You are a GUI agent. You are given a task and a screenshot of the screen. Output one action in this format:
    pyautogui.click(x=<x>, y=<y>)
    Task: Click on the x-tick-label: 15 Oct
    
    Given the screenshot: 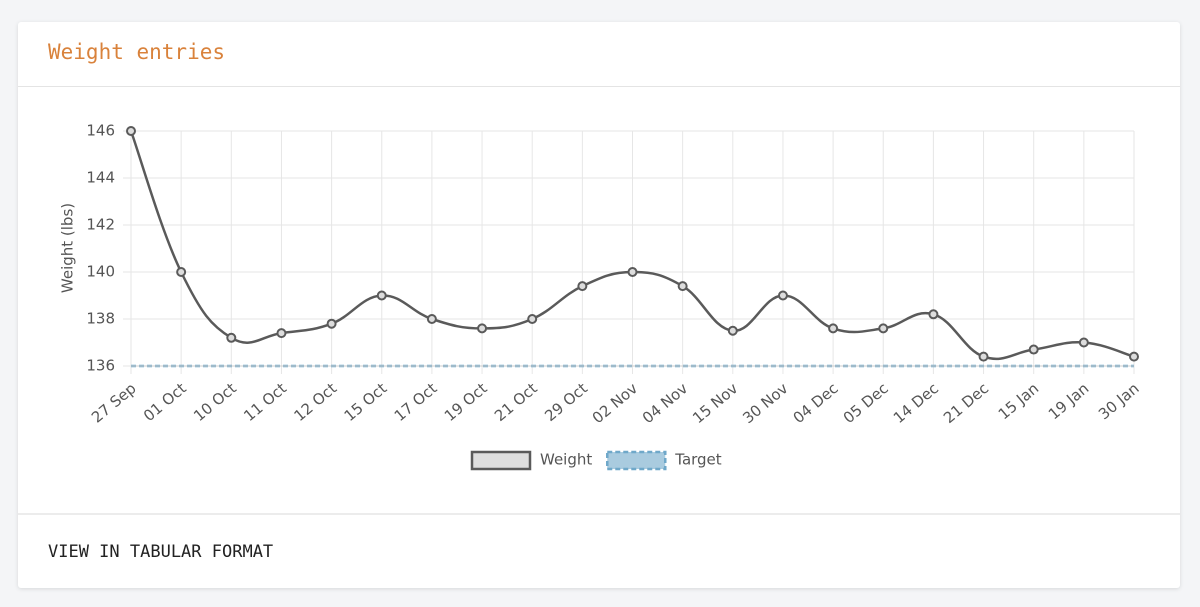 What is the action you would take?
    pyautogui.click(x=366, y=402)
    